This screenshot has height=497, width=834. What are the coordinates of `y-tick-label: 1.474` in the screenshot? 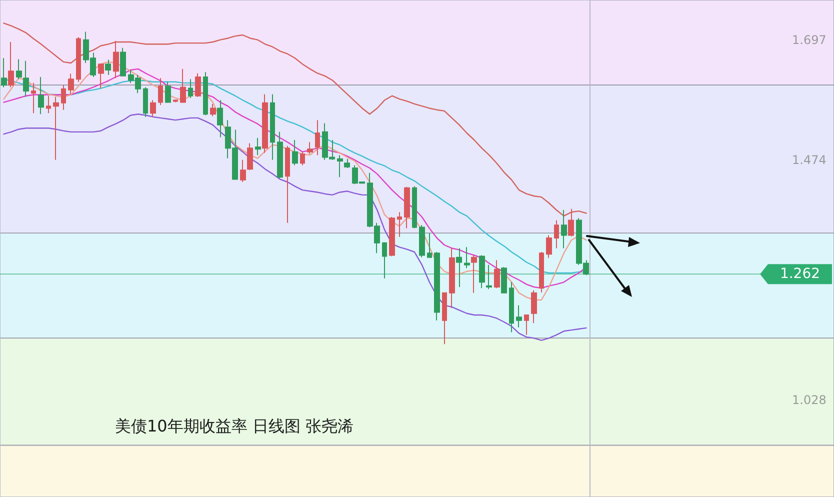 It's located at (809, 159).